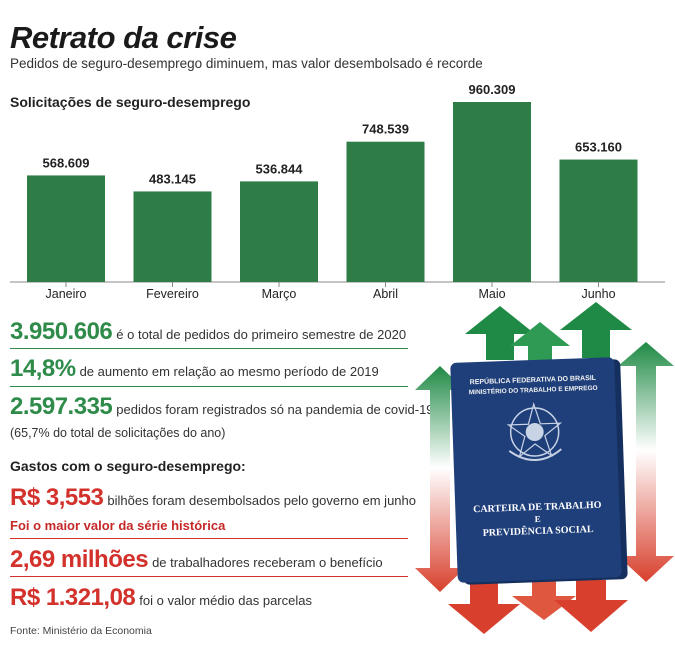  Describe the element at coordinates (385, 294) in the screenshot. I see `x-tick-label: Abril` at that location.